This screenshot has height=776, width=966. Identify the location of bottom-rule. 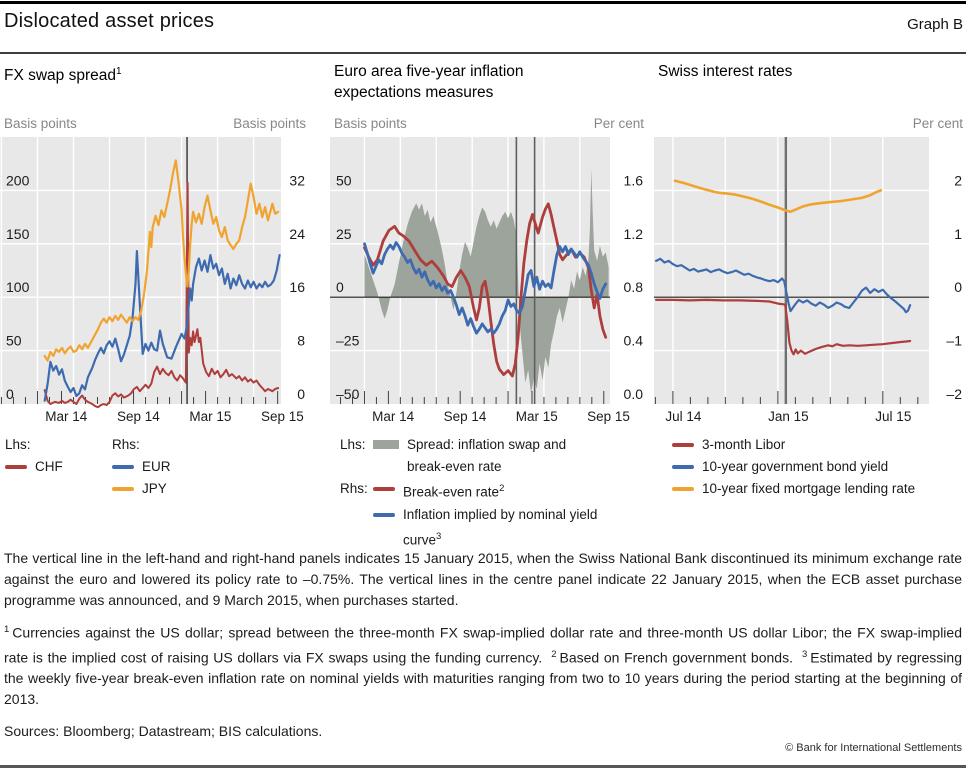
(483, 766).